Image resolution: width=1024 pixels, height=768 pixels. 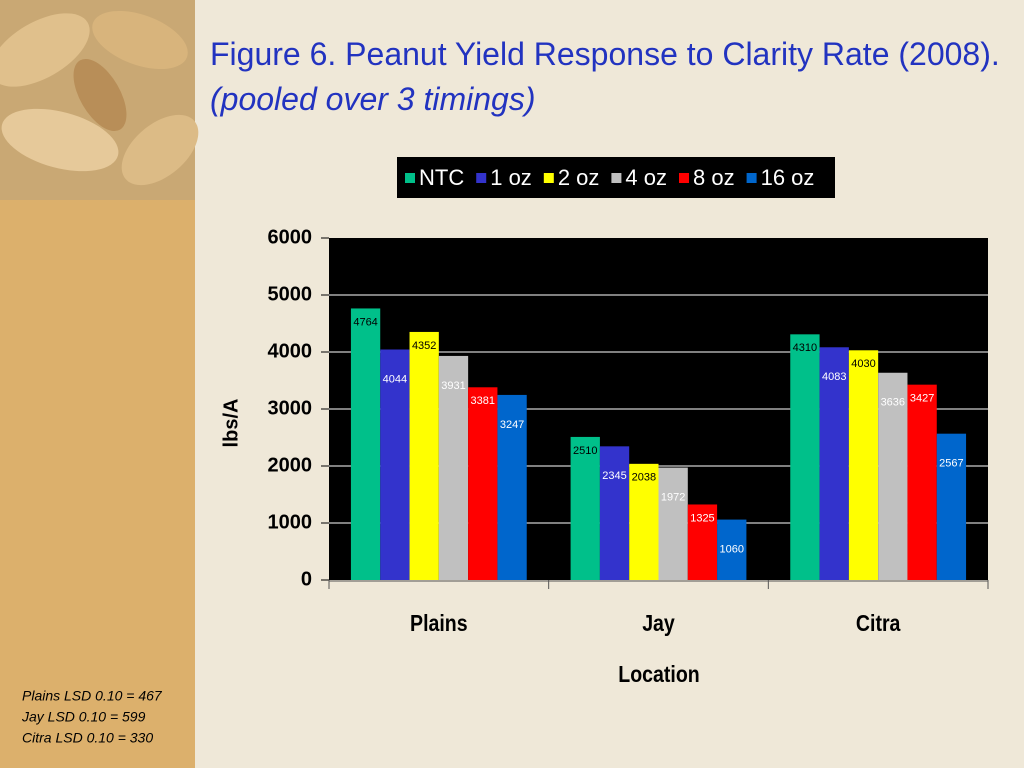 What do you see at coordinates (614, 476) in the screenshot?
I see `value-label: 2345` at bounding box center [614, 476].